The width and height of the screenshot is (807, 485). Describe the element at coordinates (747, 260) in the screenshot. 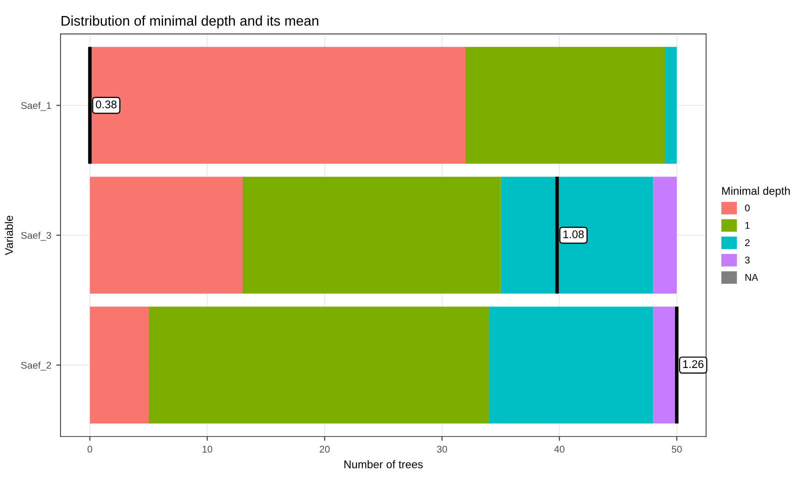

I see `legend-label: 3` at that location.